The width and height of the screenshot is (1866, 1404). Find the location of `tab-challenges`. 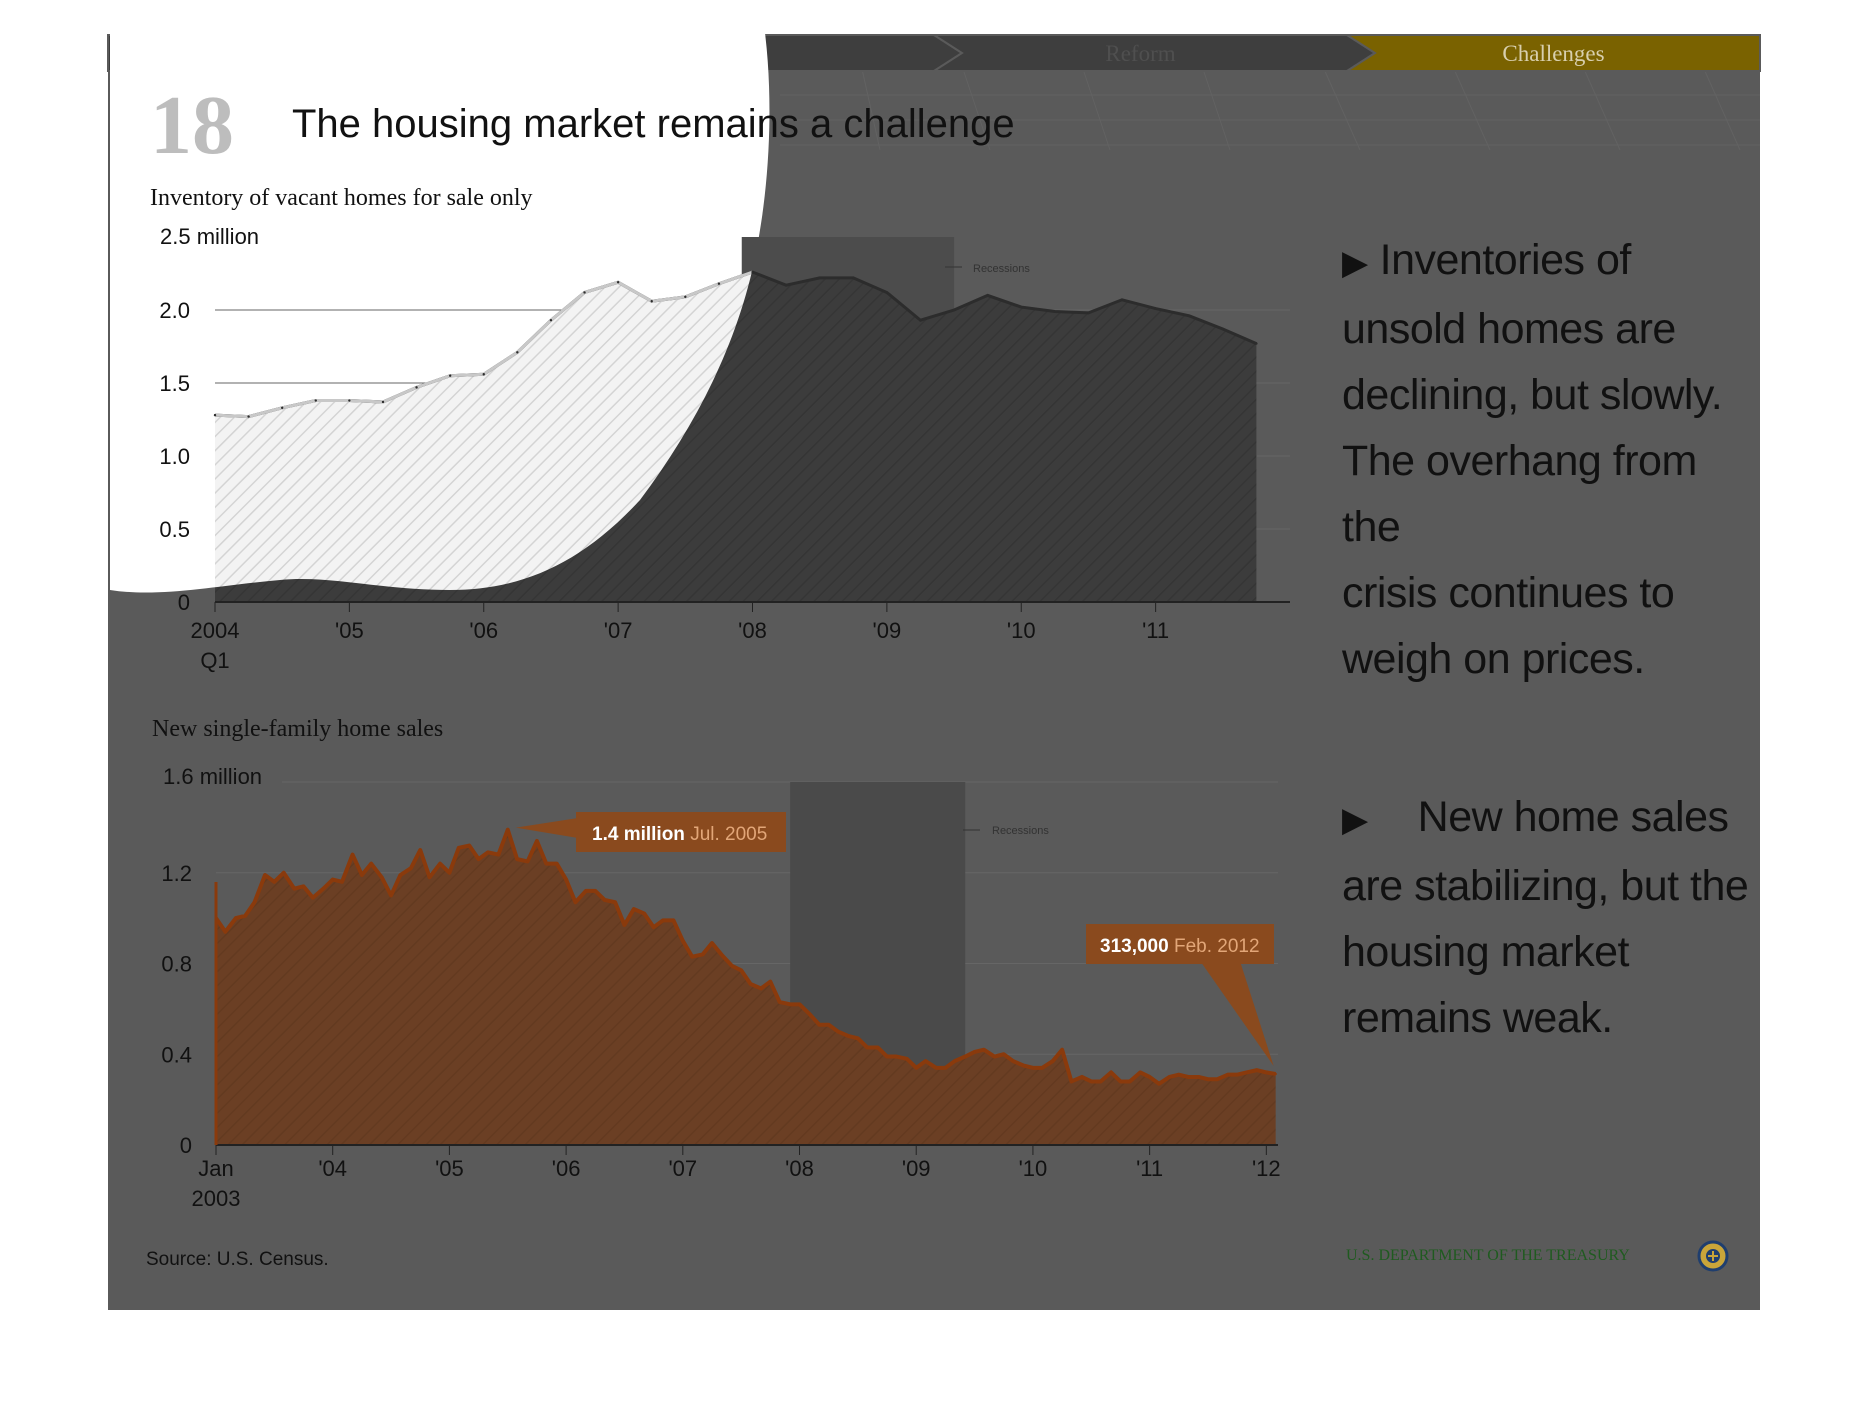

tab-challenges is located at coordinates (1552, 53).